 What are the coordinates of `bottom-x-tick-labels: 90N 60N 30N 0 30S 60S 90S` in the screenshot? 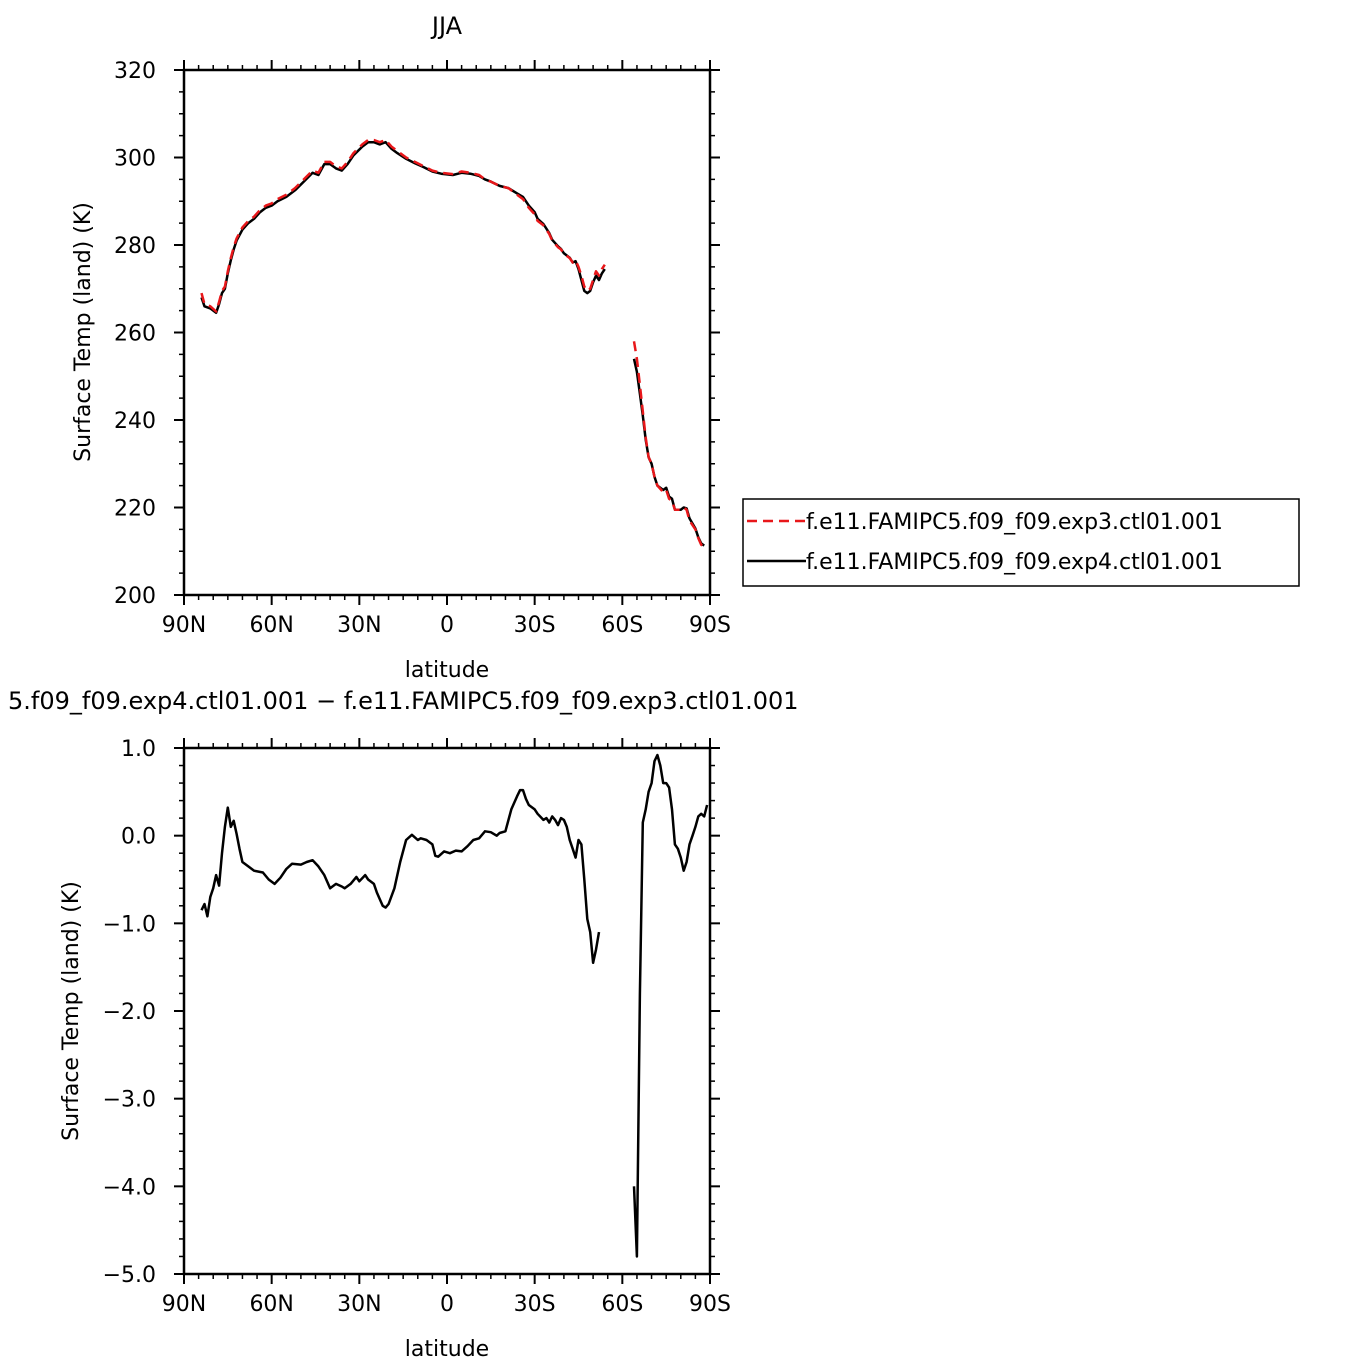 It's located at (446, 1304).